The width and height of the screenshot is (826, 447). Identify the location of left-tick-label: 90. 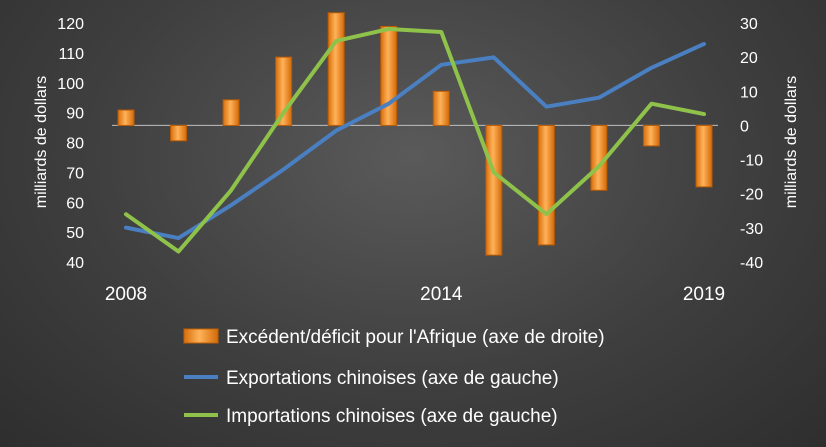
(75, 114).